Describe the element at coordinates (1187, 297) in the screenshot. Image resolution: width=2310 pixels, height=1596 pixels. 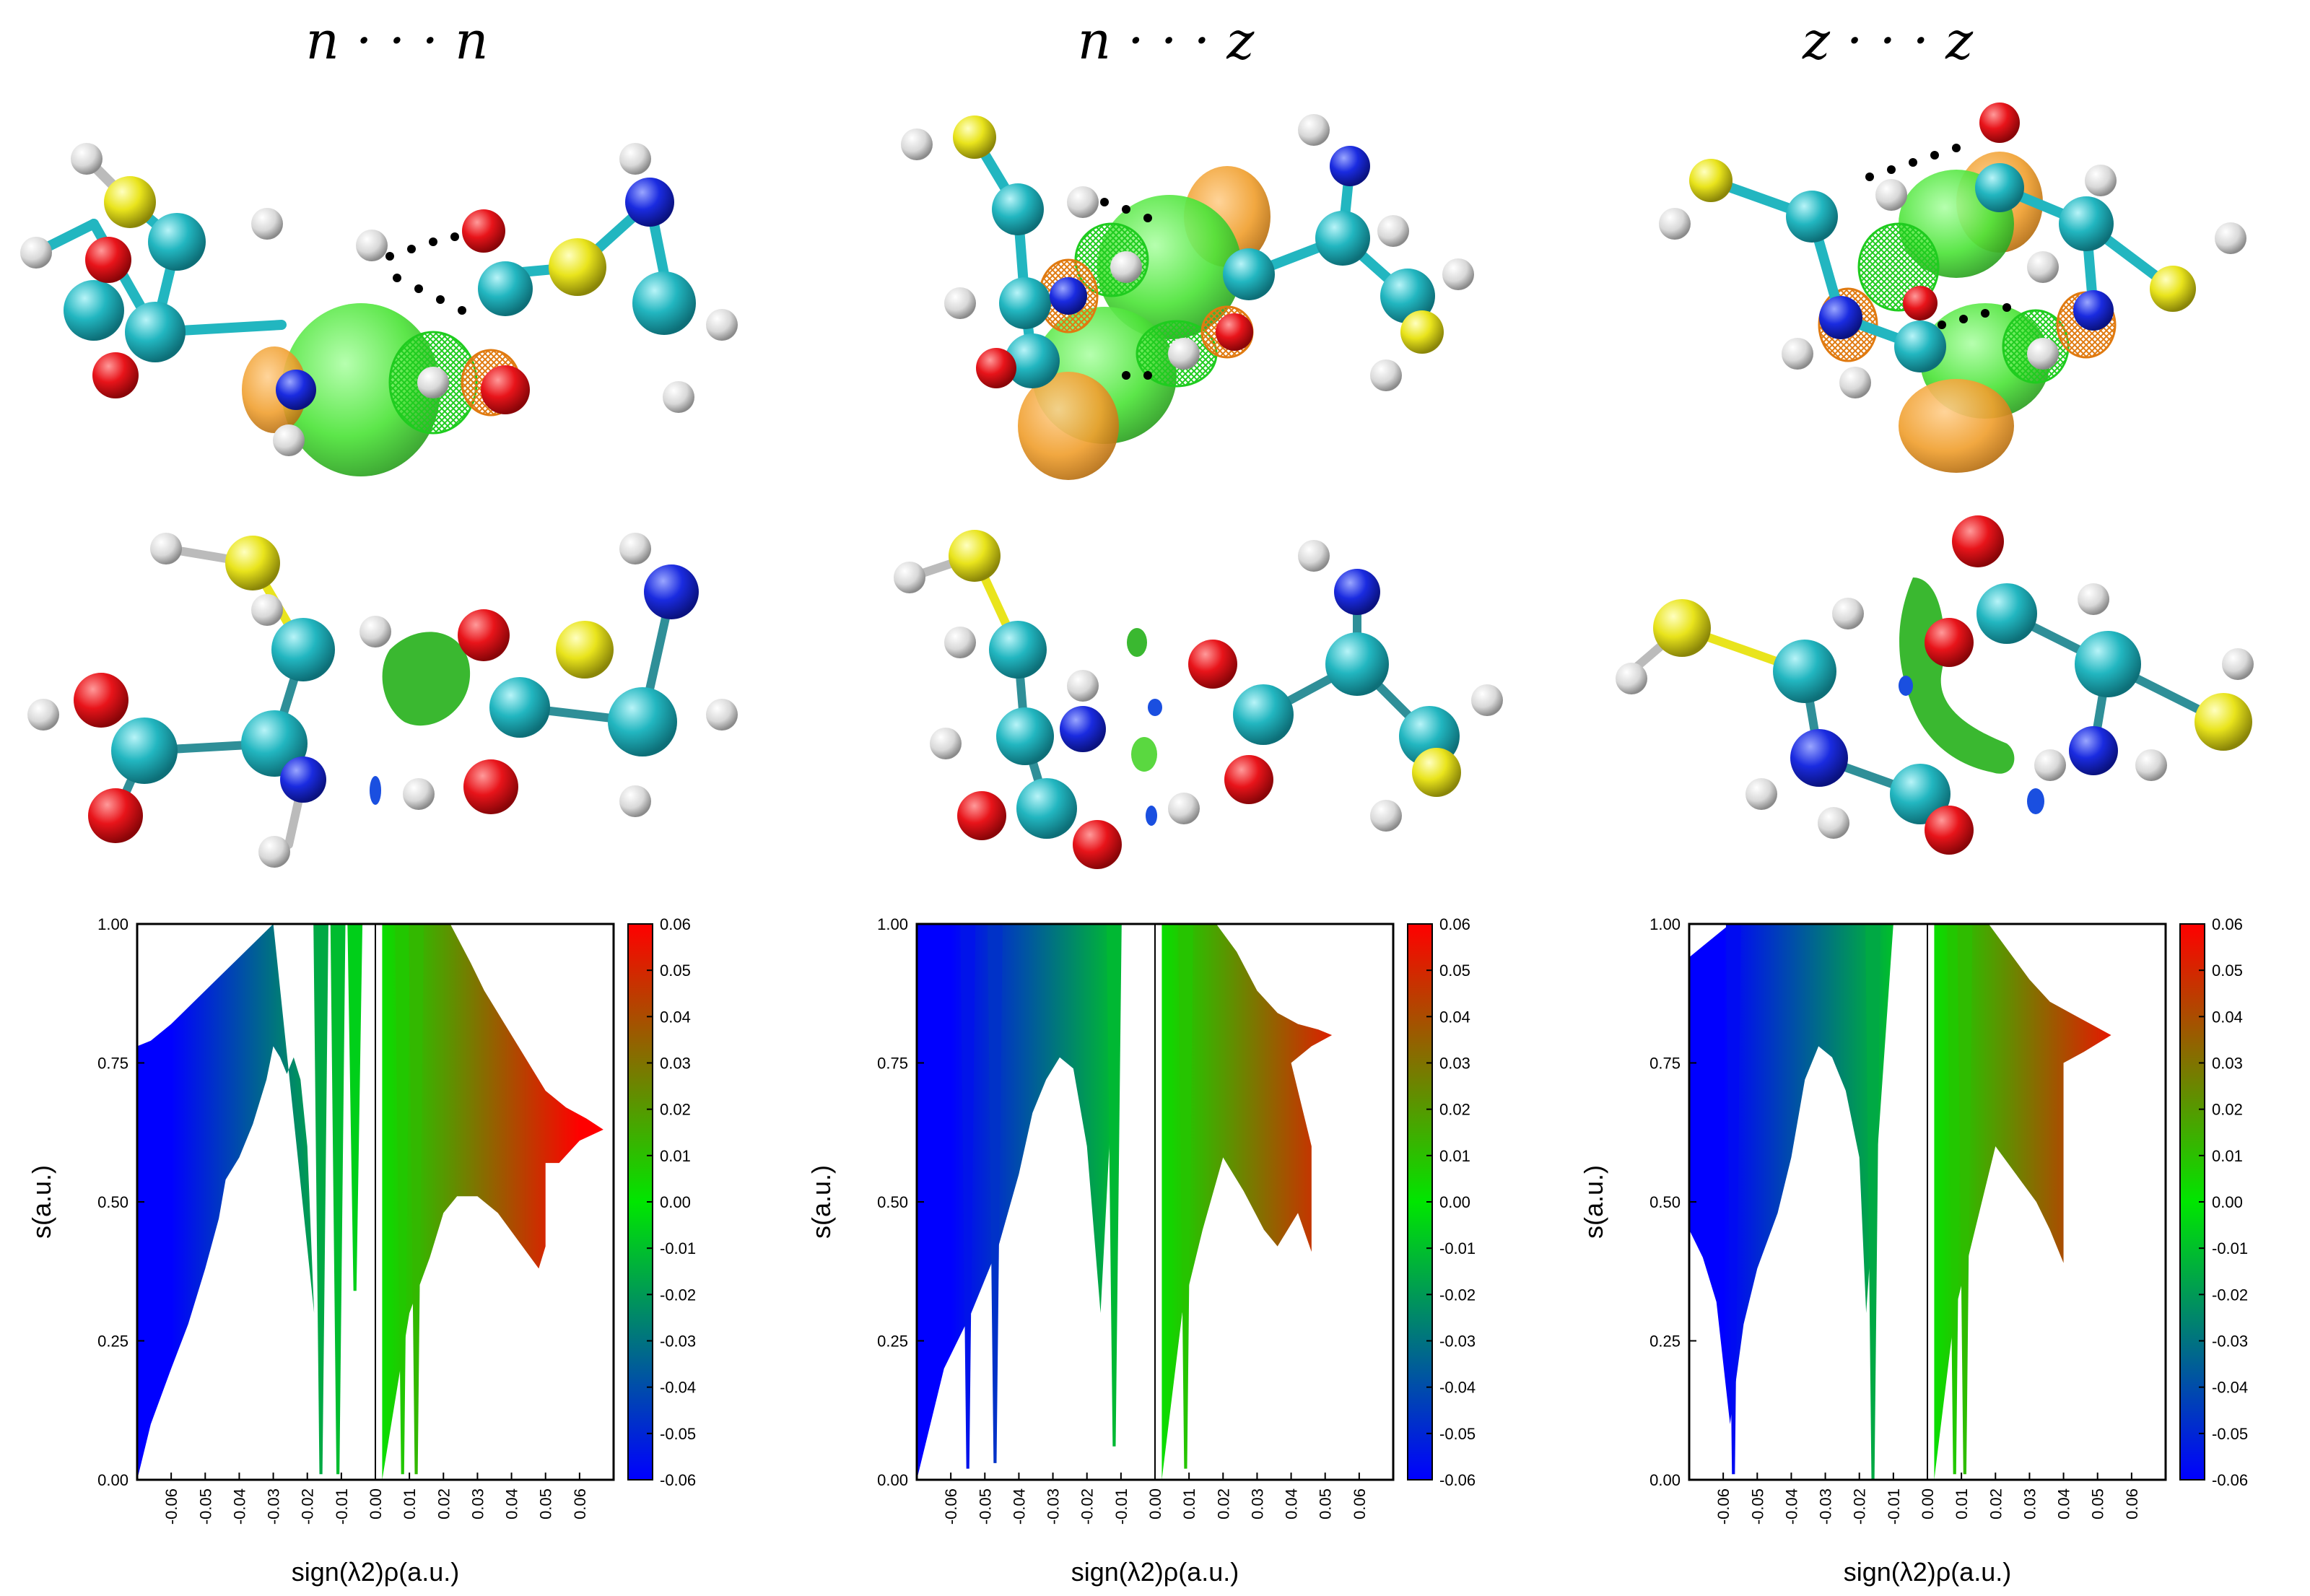
I see `nbo-structure-n-z` at that location.